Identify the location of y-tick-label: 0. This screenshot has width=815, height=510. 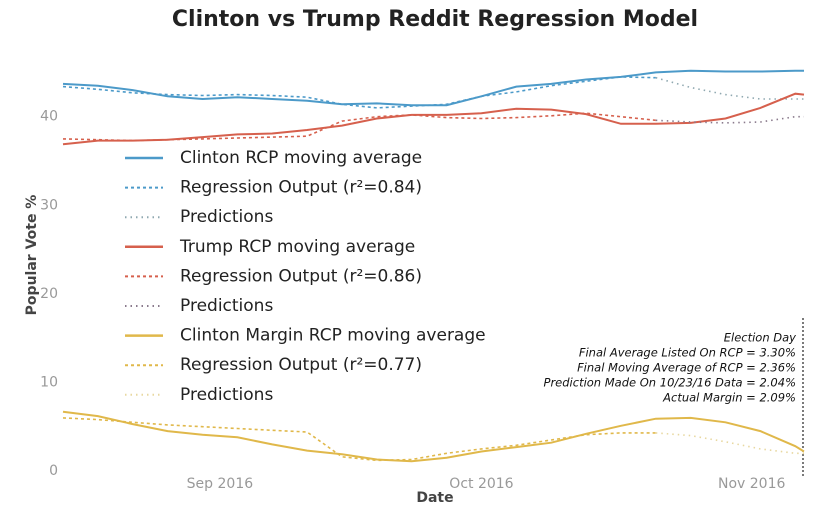
(53, 471).